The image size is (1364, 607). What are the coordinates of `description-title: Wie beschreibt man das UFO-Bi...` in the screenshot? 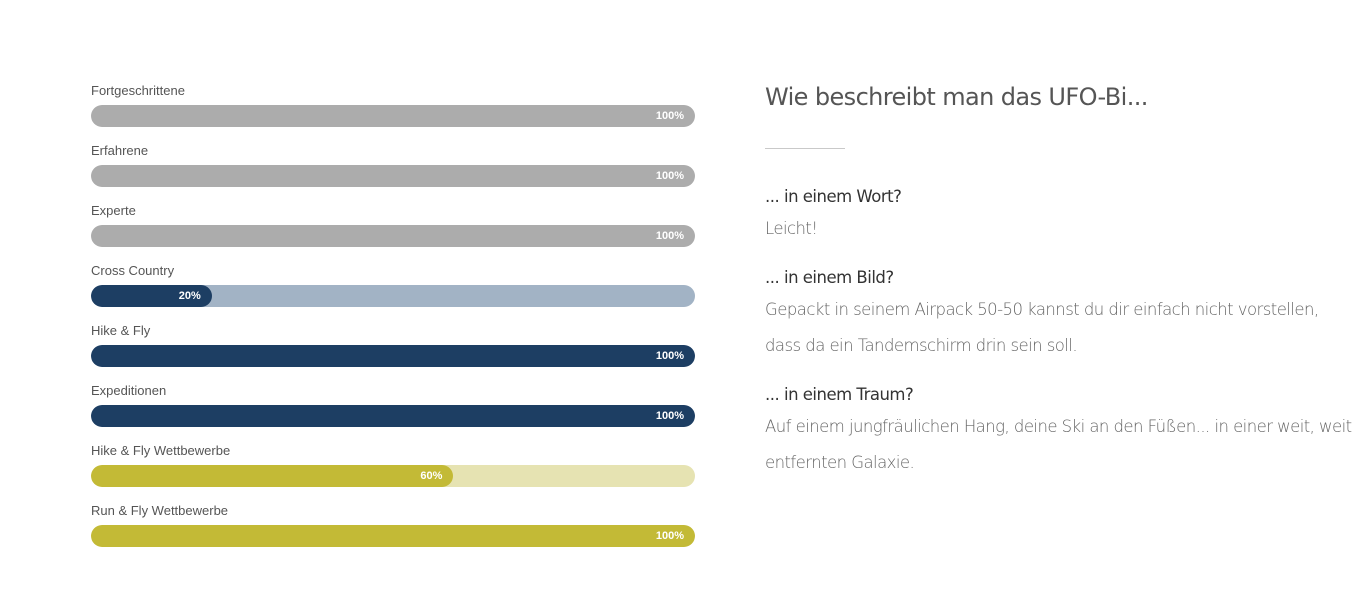 It's located at (956, 97).